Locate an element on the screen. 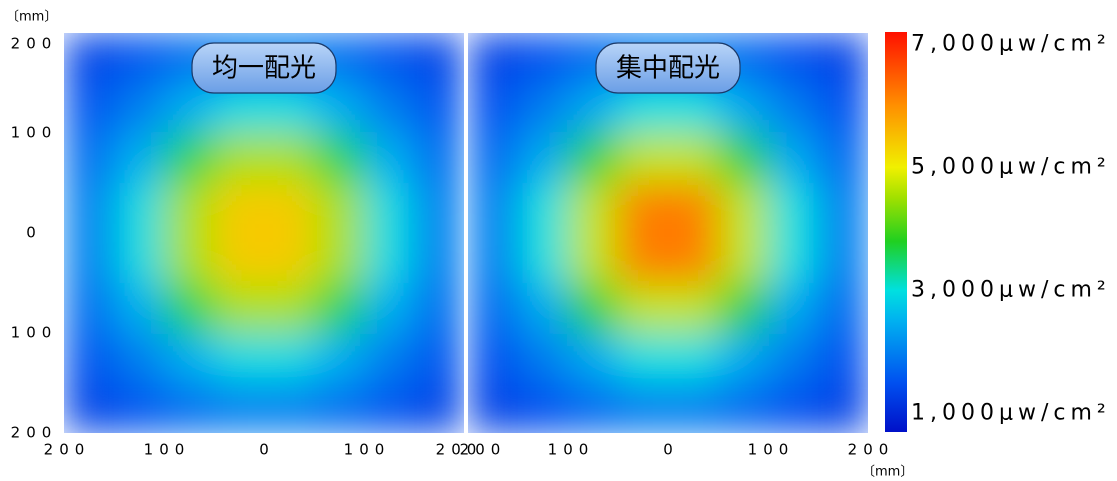  colorbar-label: 1,000μw/cm² is located at coordinates (1011, 413).